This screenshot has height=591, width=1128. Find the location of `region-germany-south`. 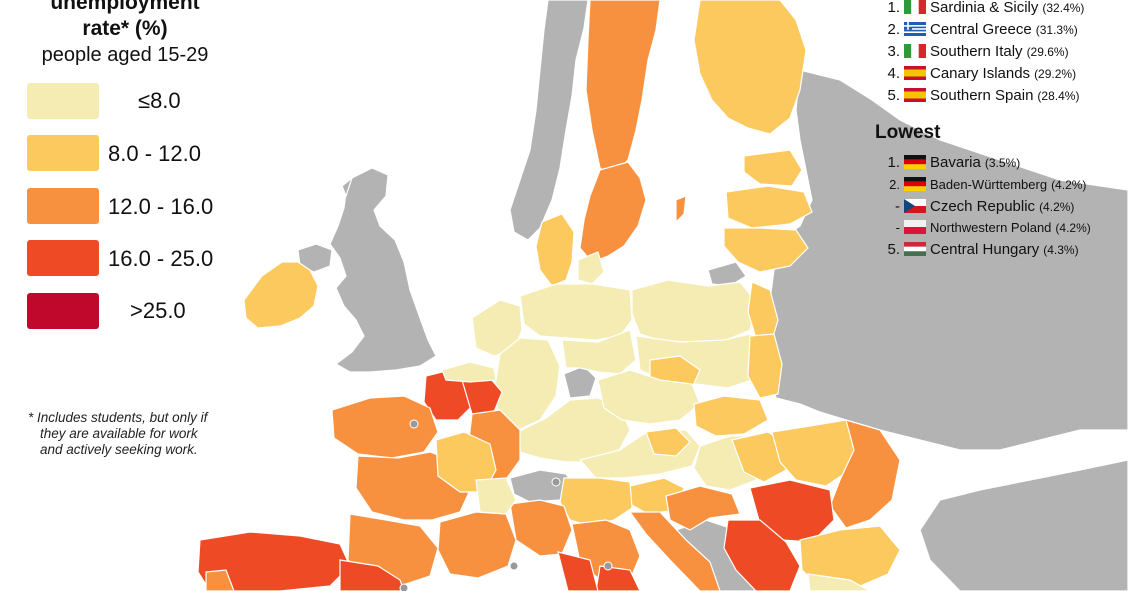

region-germany-south is located at coordinates (574, 430).